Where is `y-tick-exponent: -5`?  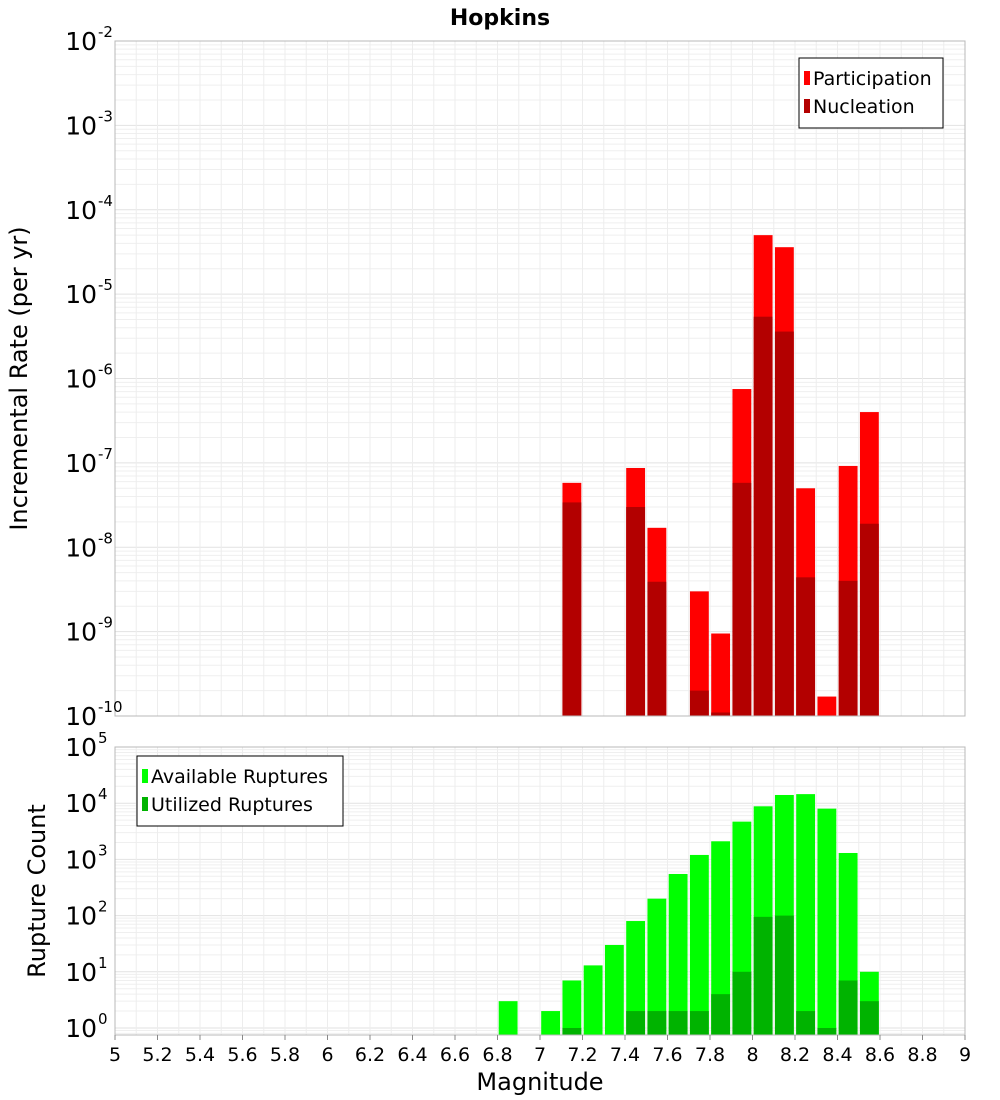
y-tick-exponent: -5 is located at coordinates (105, 285).